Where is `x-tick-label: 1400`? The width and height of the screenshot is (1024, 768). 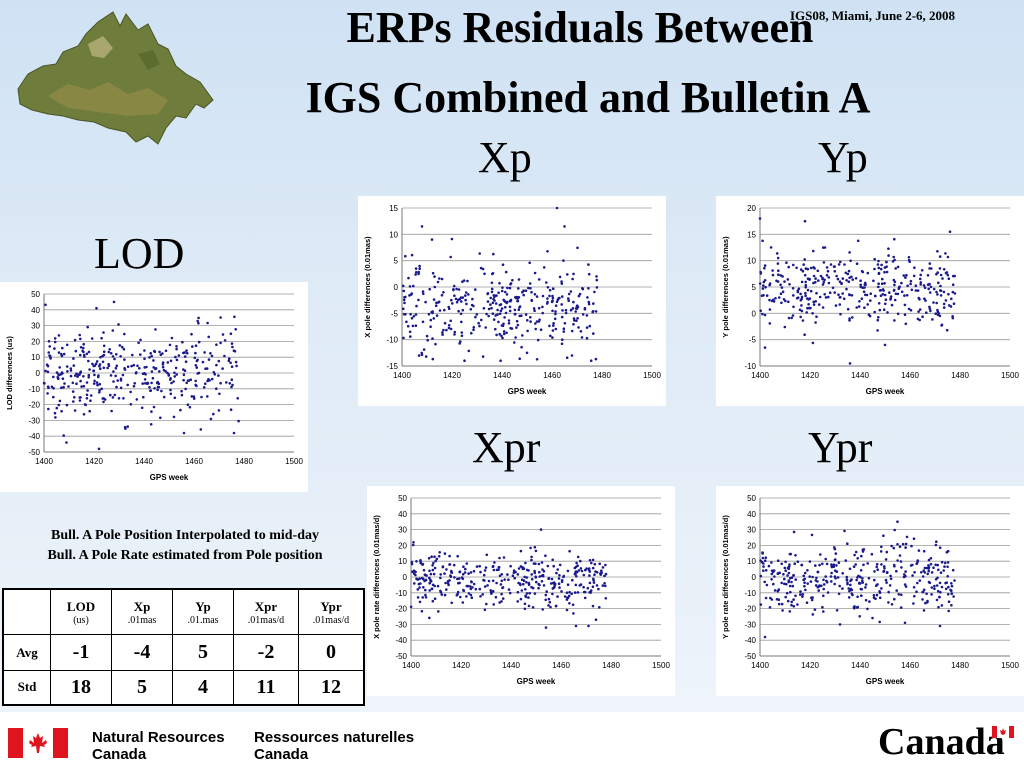 x-tick-label: 1400 is located at coordinates (44, 461).